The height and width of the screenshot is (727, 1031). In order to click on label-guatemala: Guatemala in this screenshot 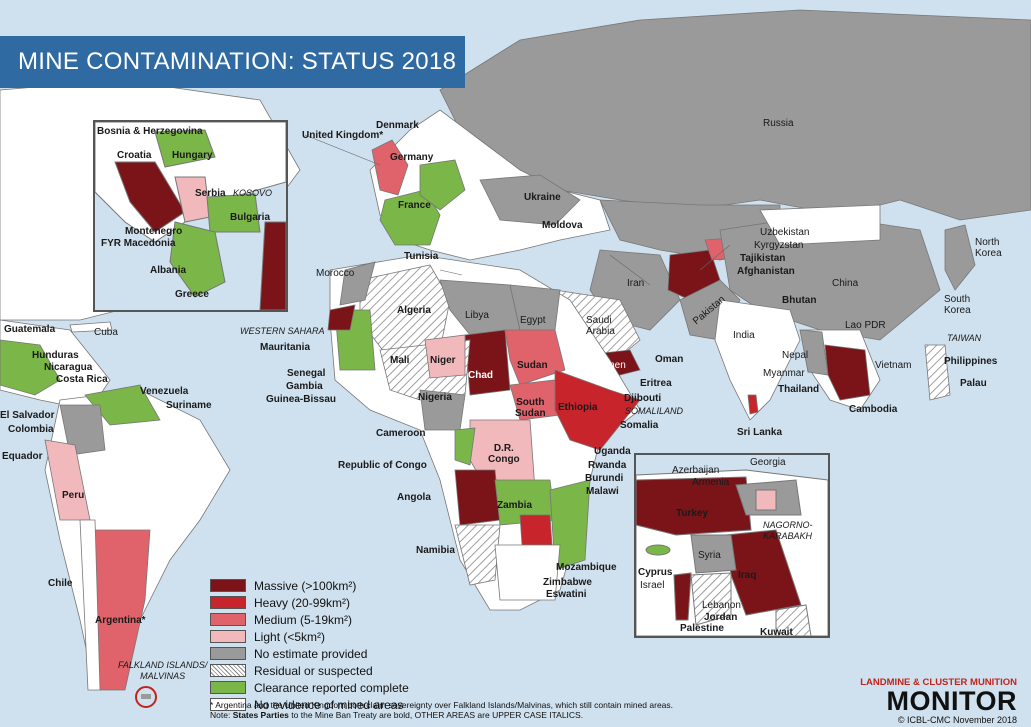, I will do `click(30, 329)`.